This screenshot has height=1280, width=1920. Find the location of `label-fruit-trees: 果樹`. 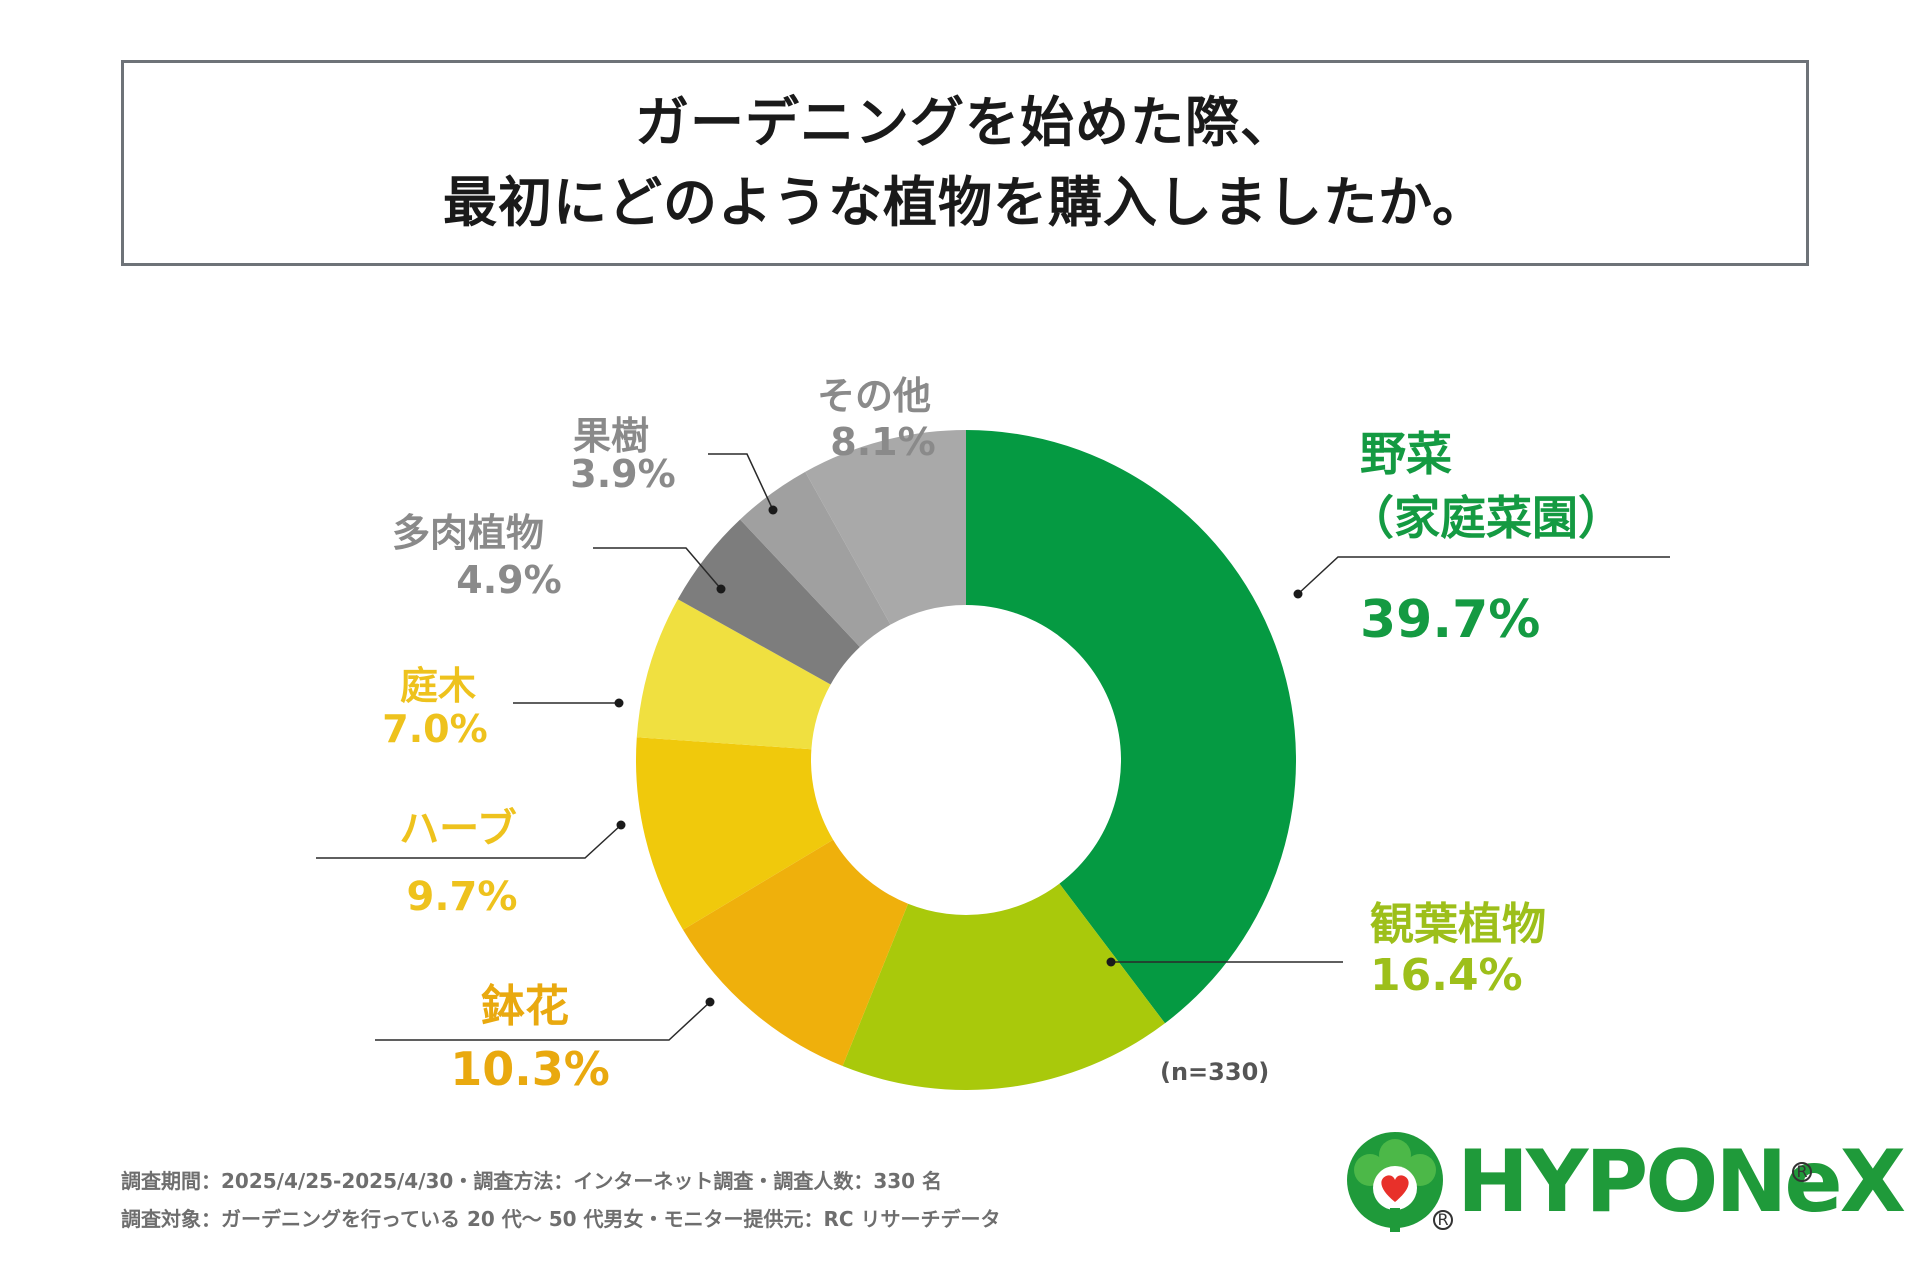

label-fruit-trees: 果樹 is located at coordinates (610, 436).